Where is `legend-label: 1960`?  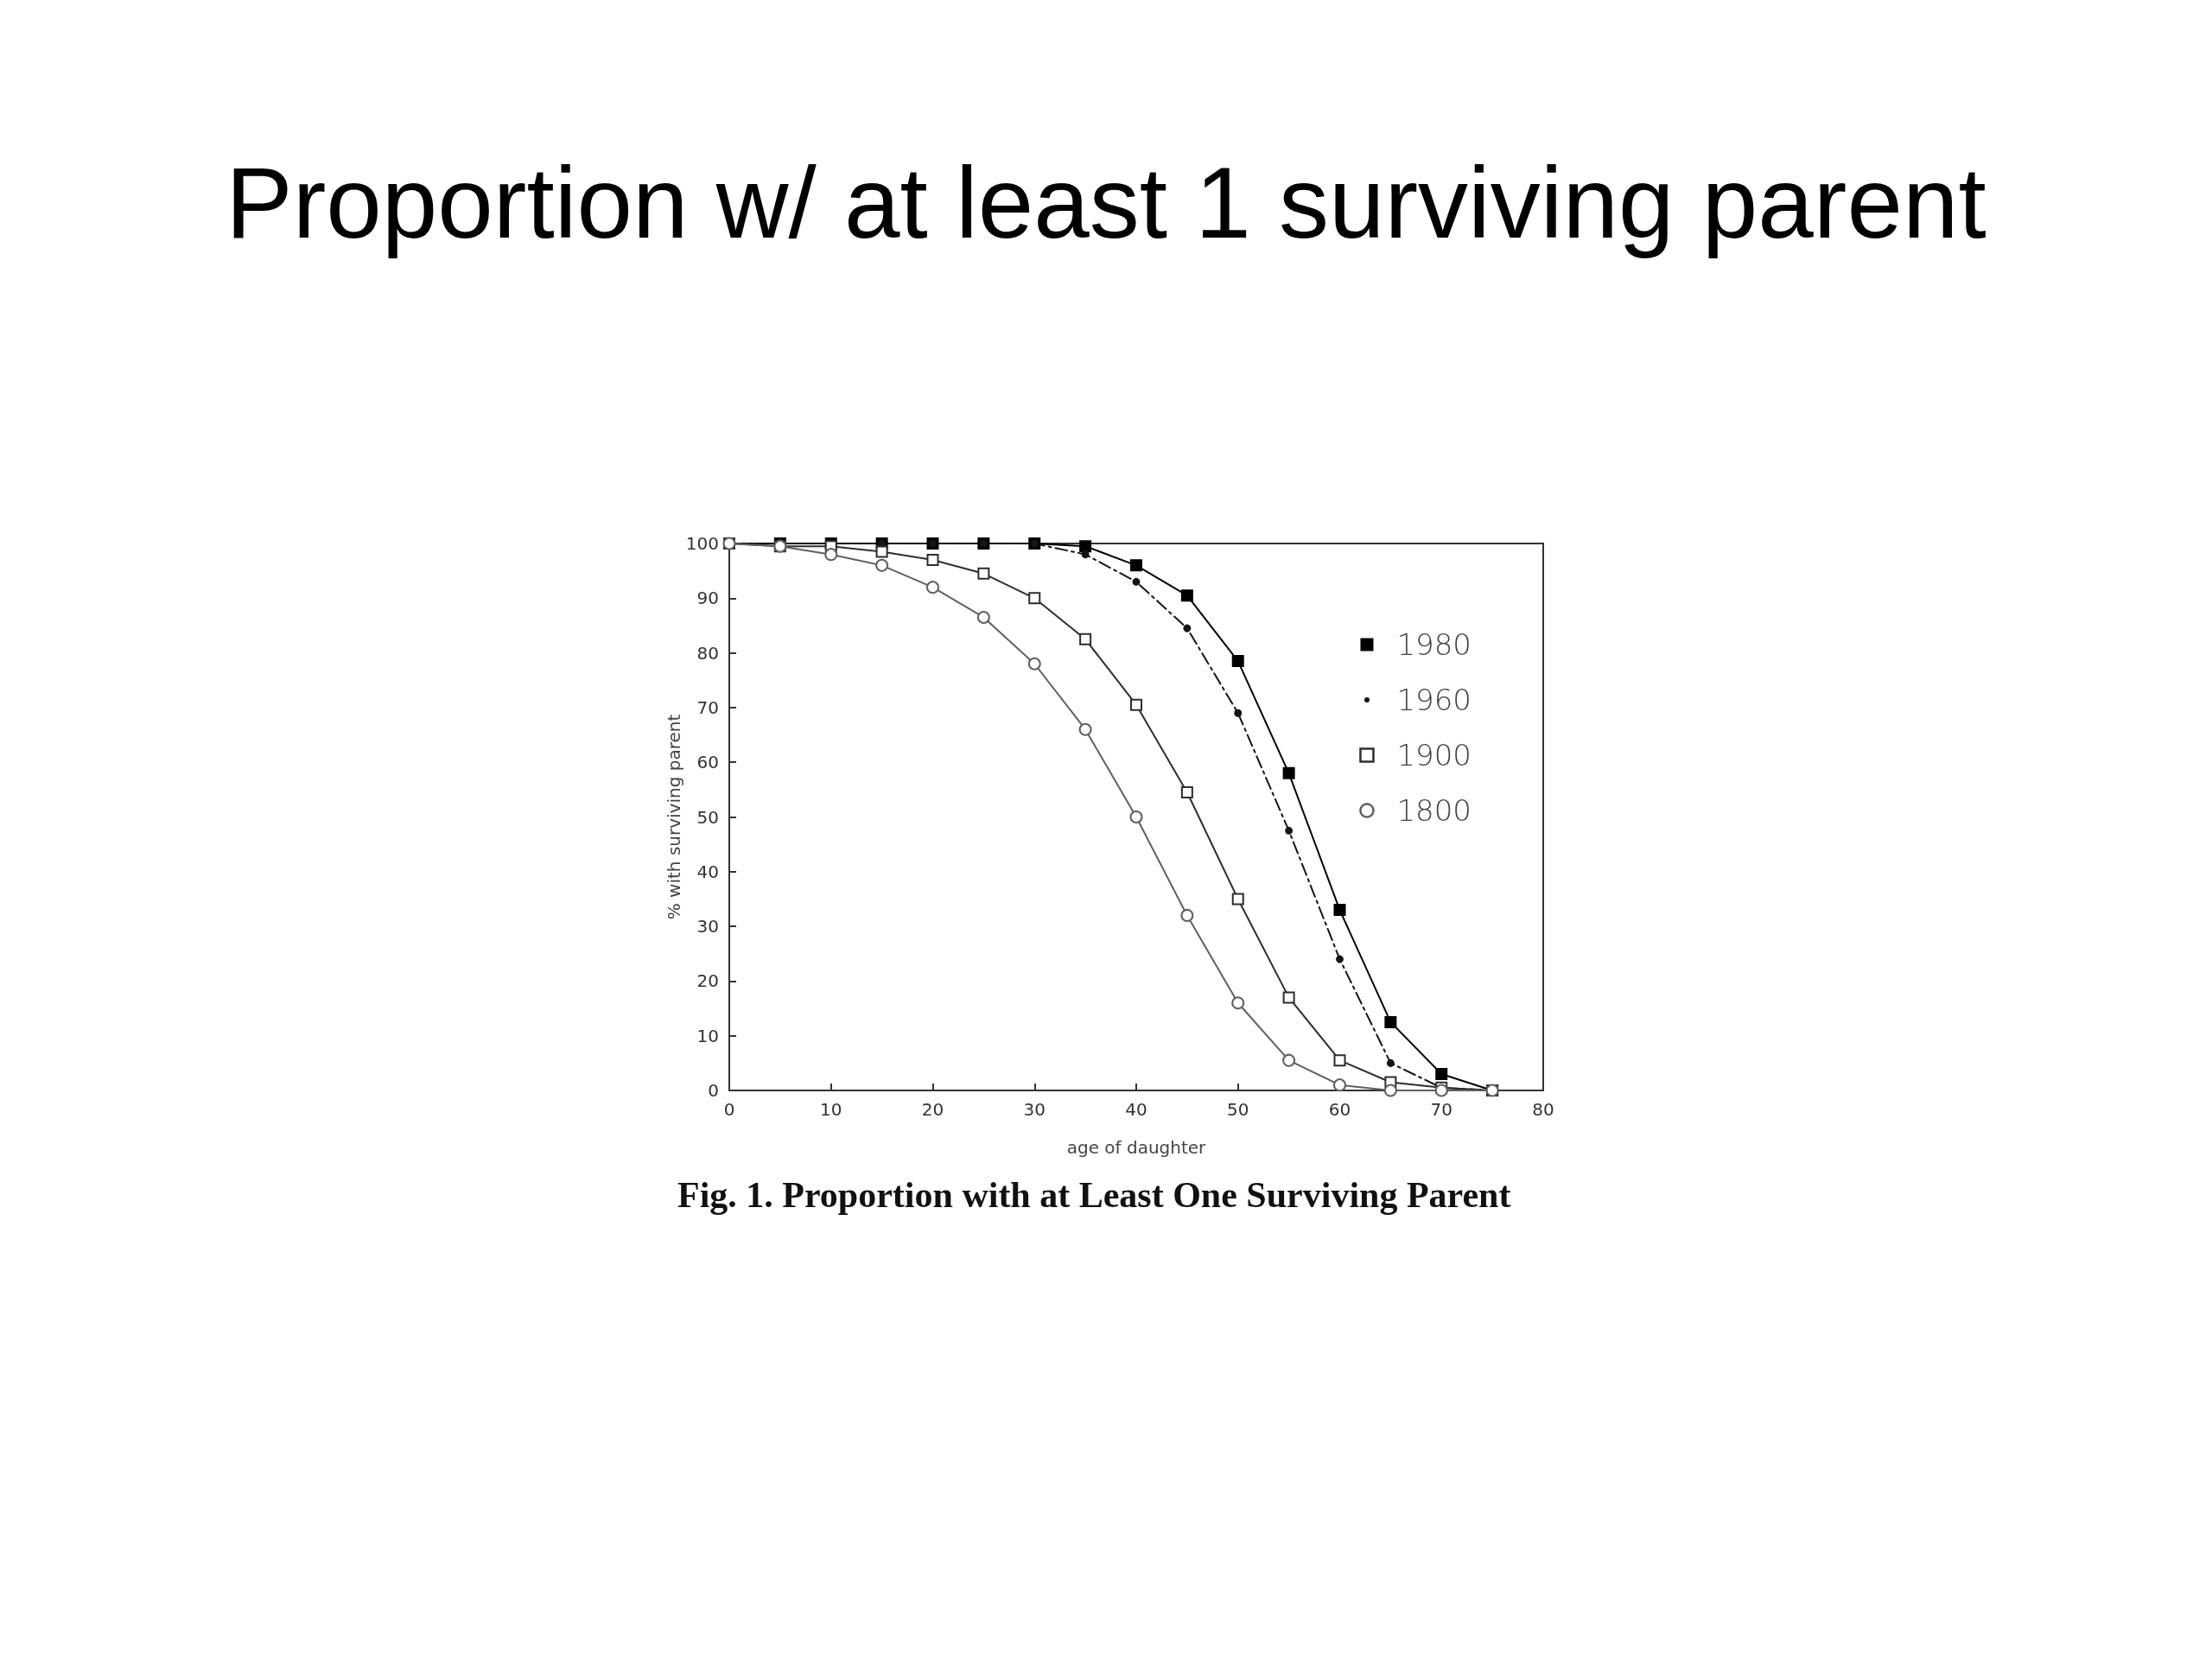 legend-label: 1960 is located at coordinates (1433, 700).